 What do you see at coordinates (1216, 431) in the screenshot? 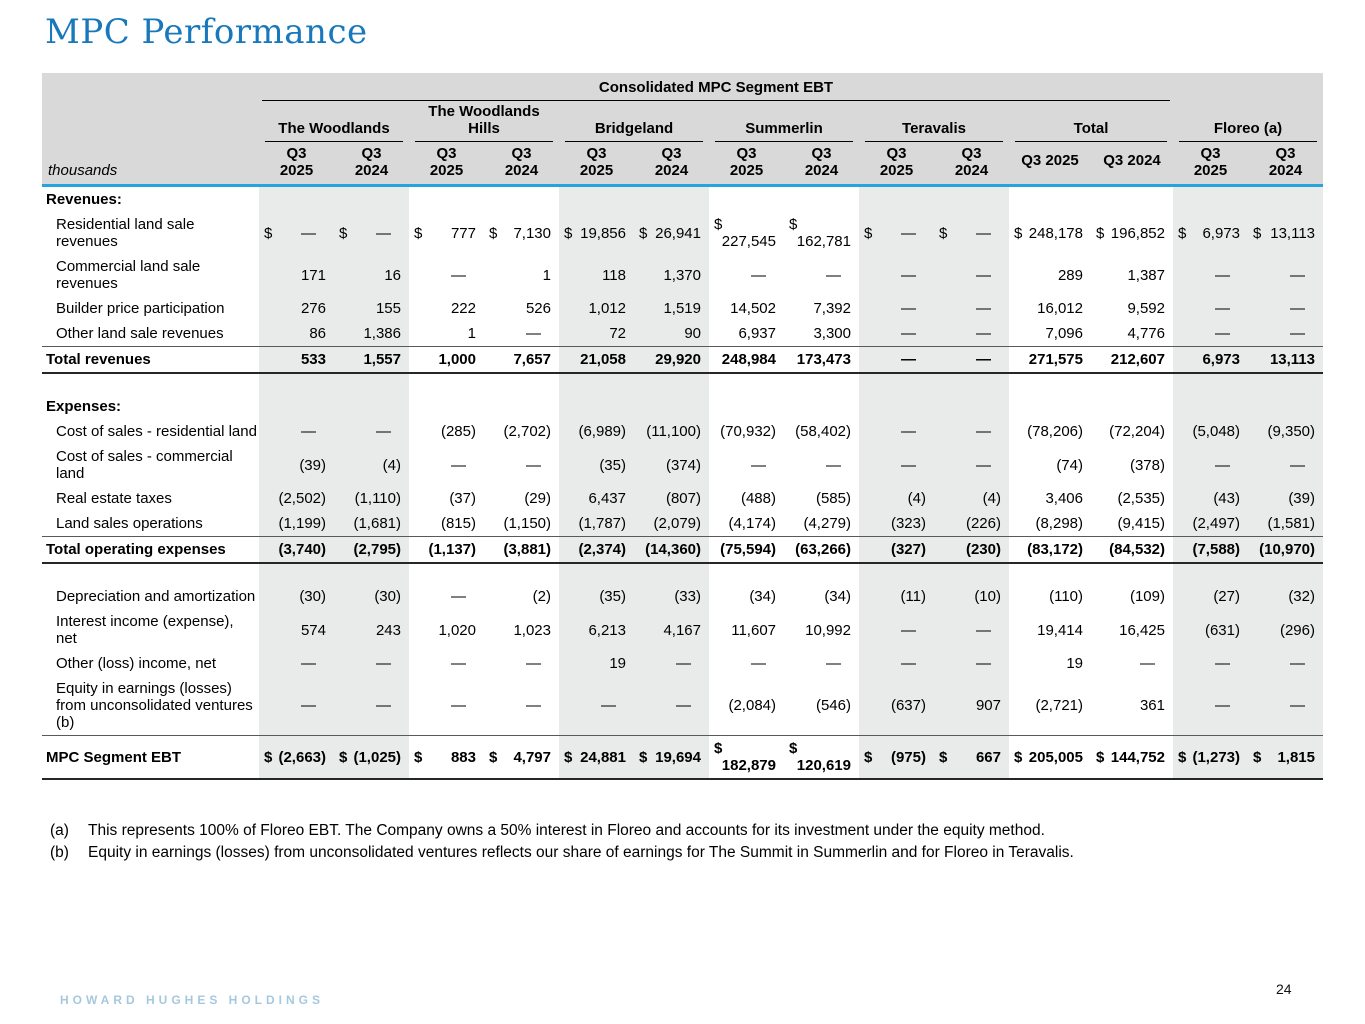
I see `cell-value: (5,048)` at bounding box center [1216, 431].